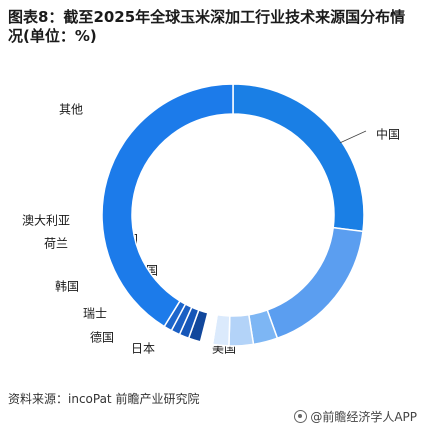  Describe the element at coordinates (56, 244) in the screenshot. I see `slice-label-9: 荷兰` at that location.